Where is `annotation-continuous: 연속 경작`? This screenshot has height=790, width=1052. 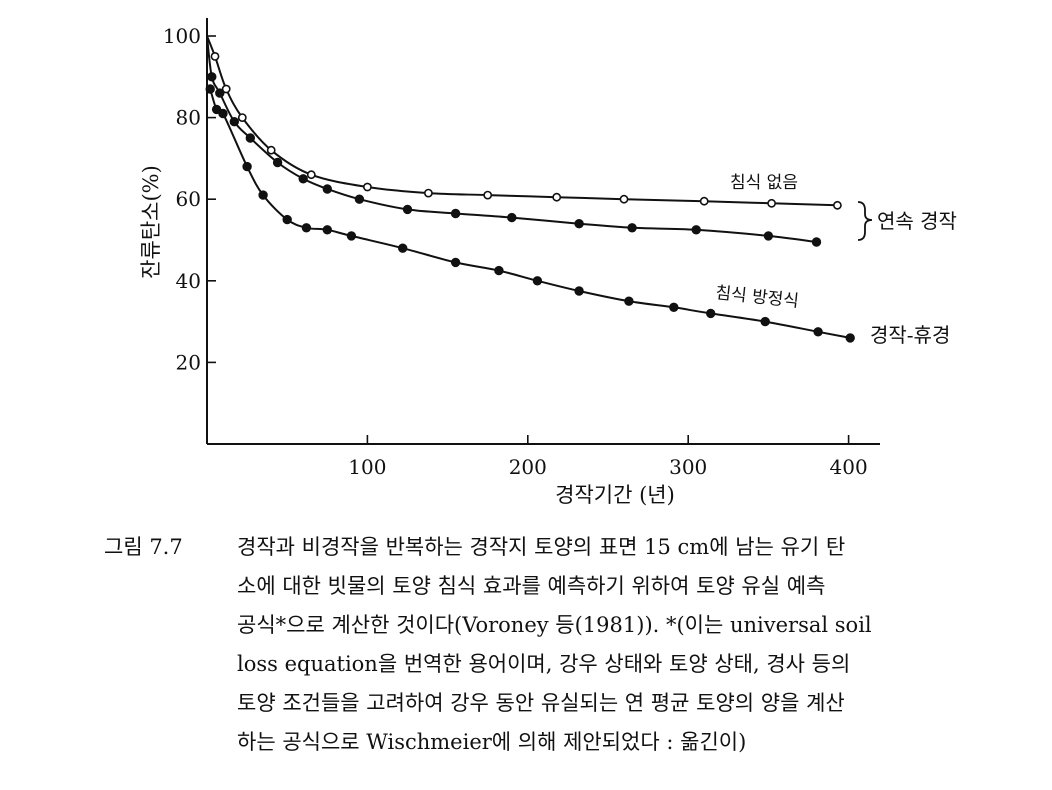
annotation-continuous: 연속 경작 is located at coordinates (917, 221).